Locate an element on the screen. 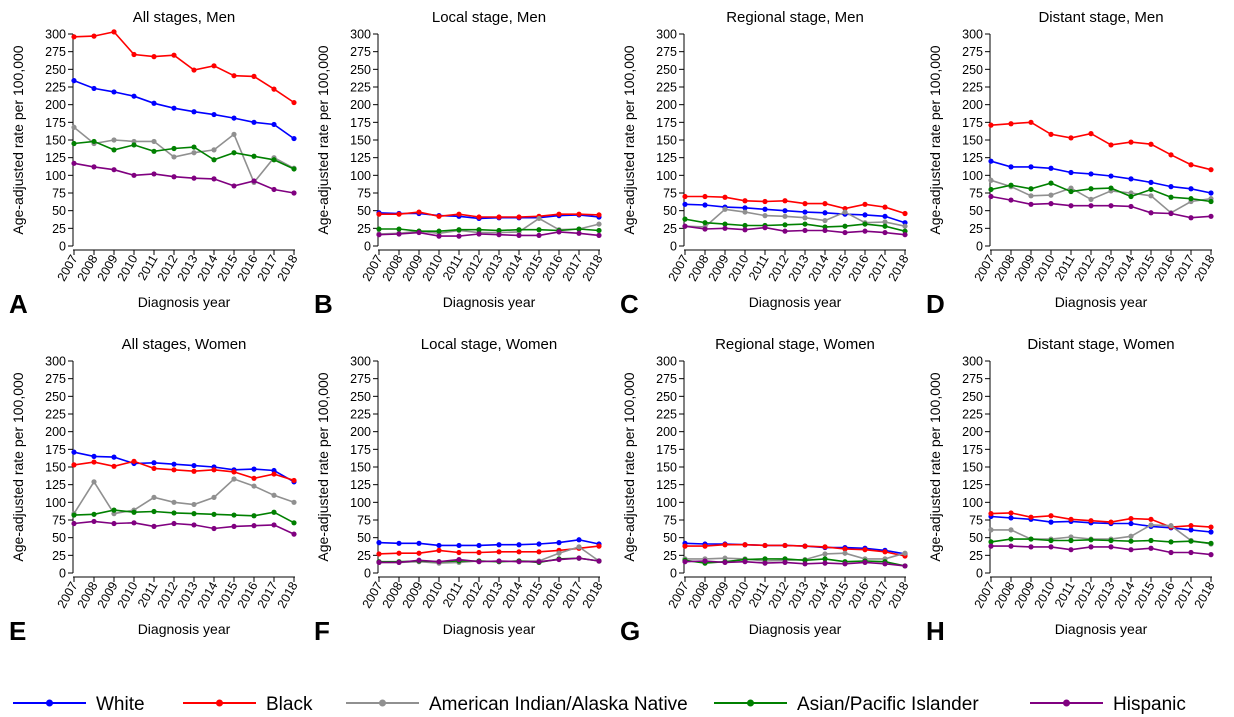  y-tick-label: 125 is located at coordinates (55, 158).